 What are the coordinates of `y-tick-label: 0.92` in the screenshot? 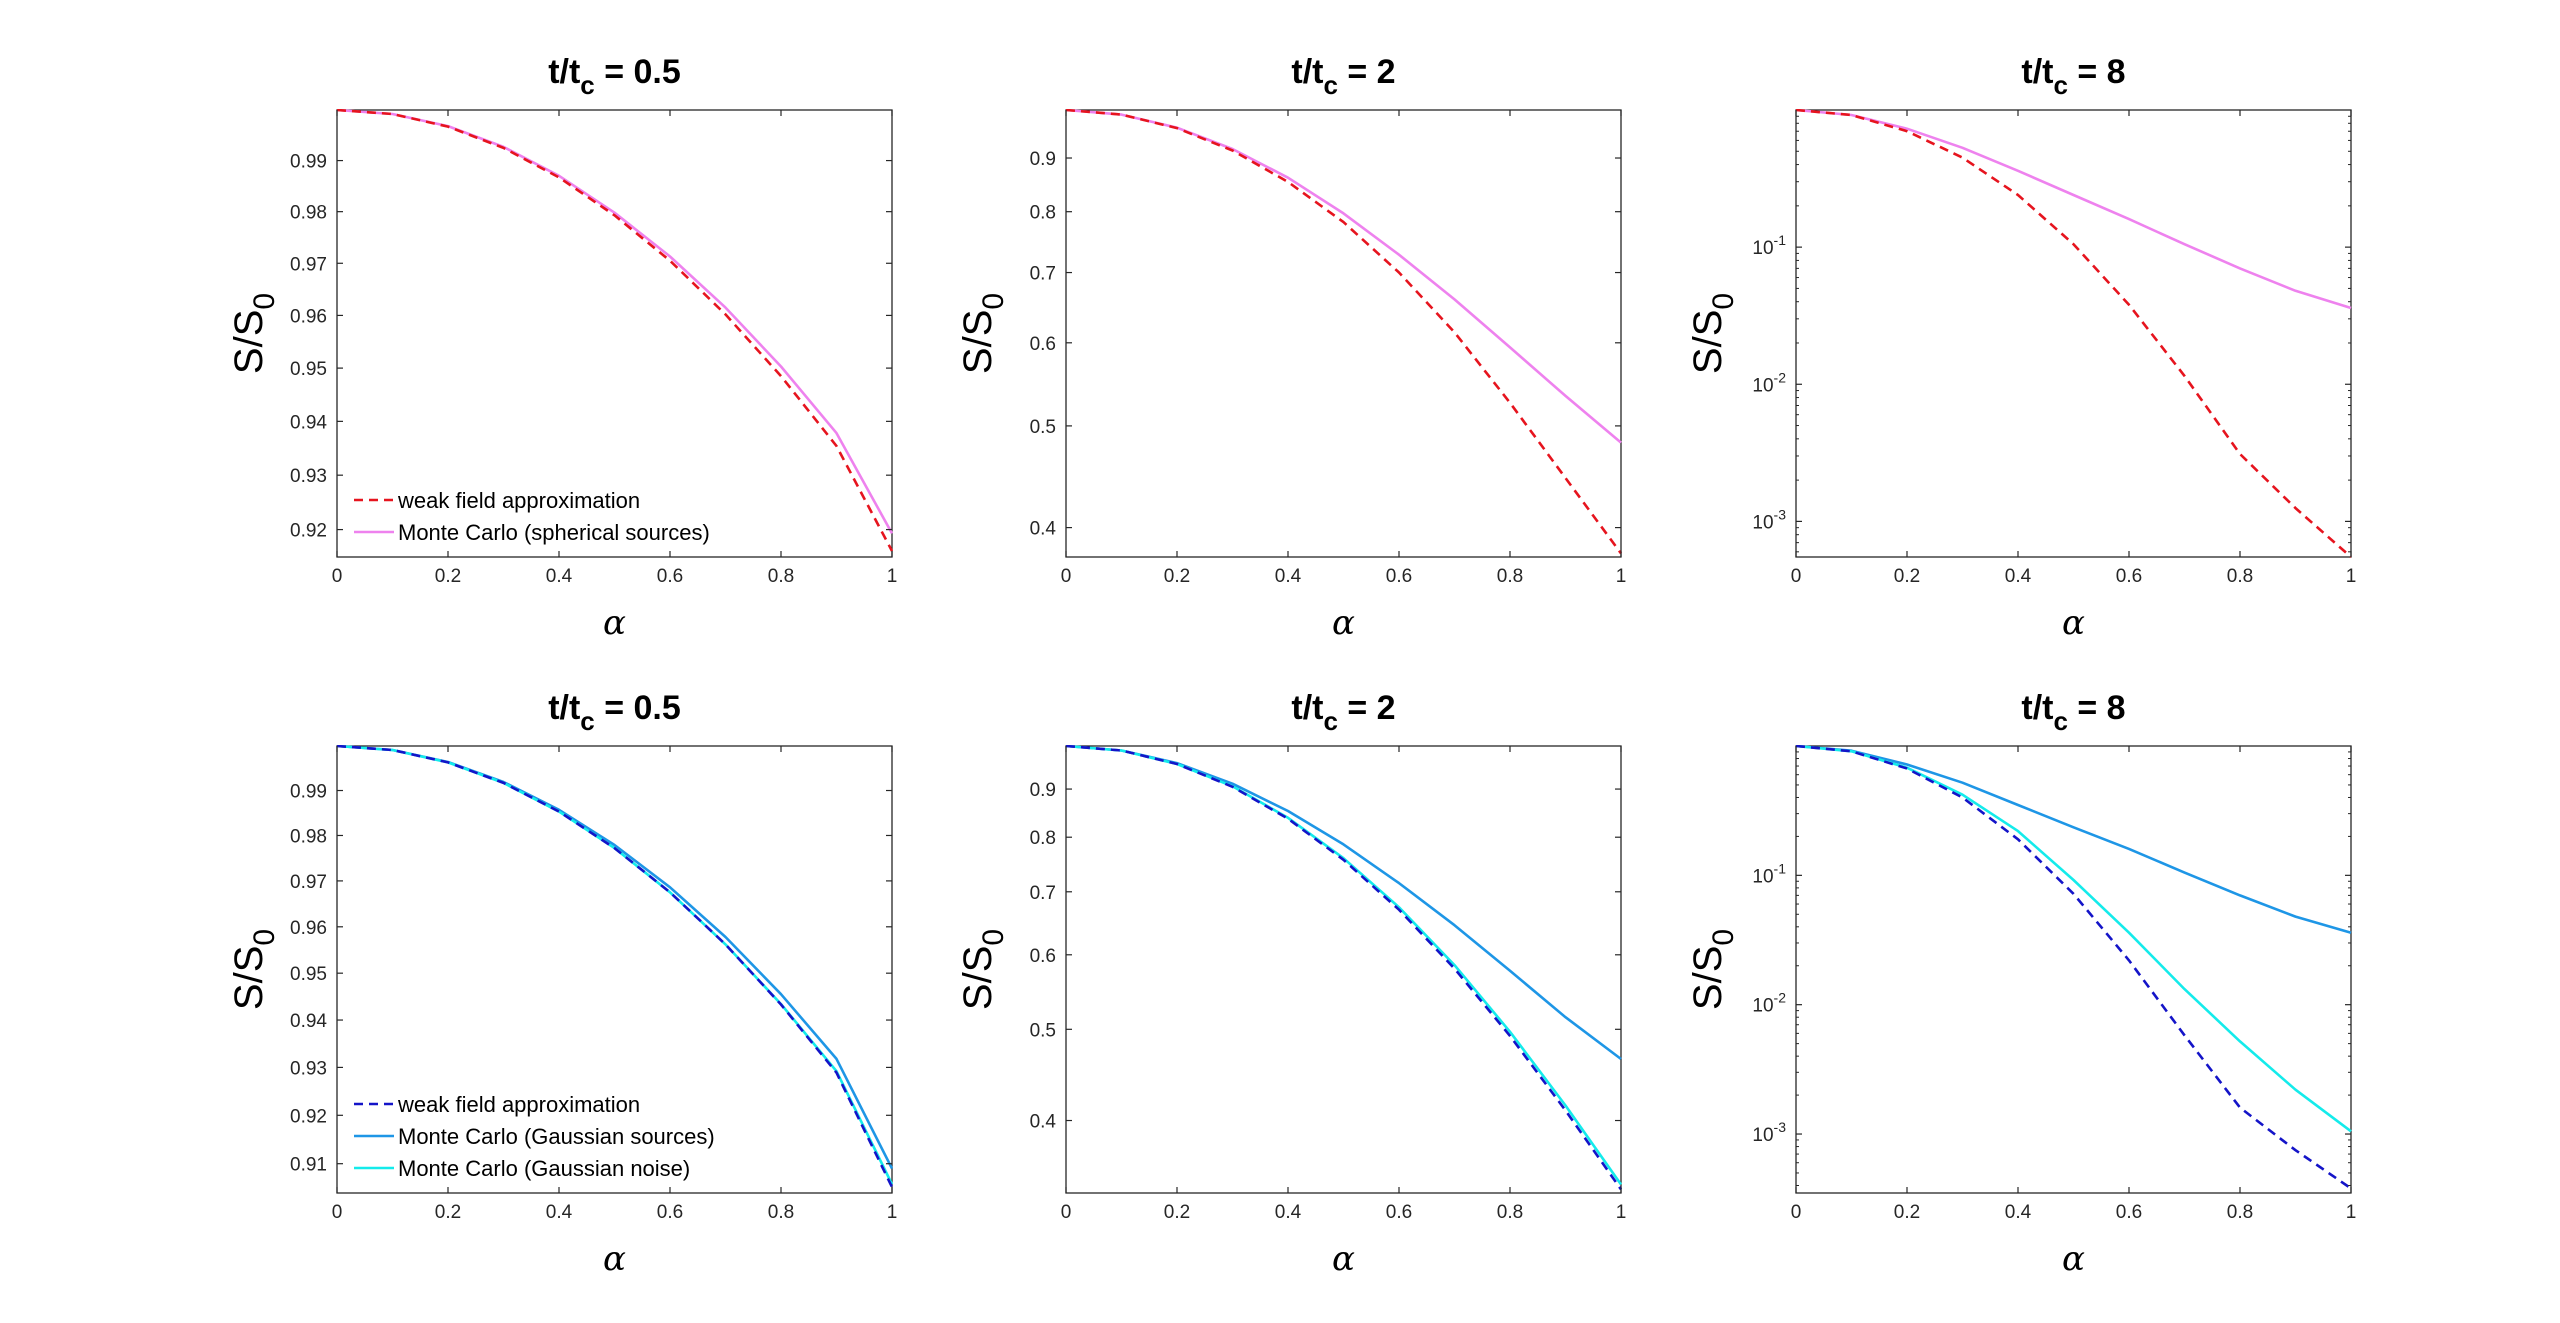 It's located at (308, 531).